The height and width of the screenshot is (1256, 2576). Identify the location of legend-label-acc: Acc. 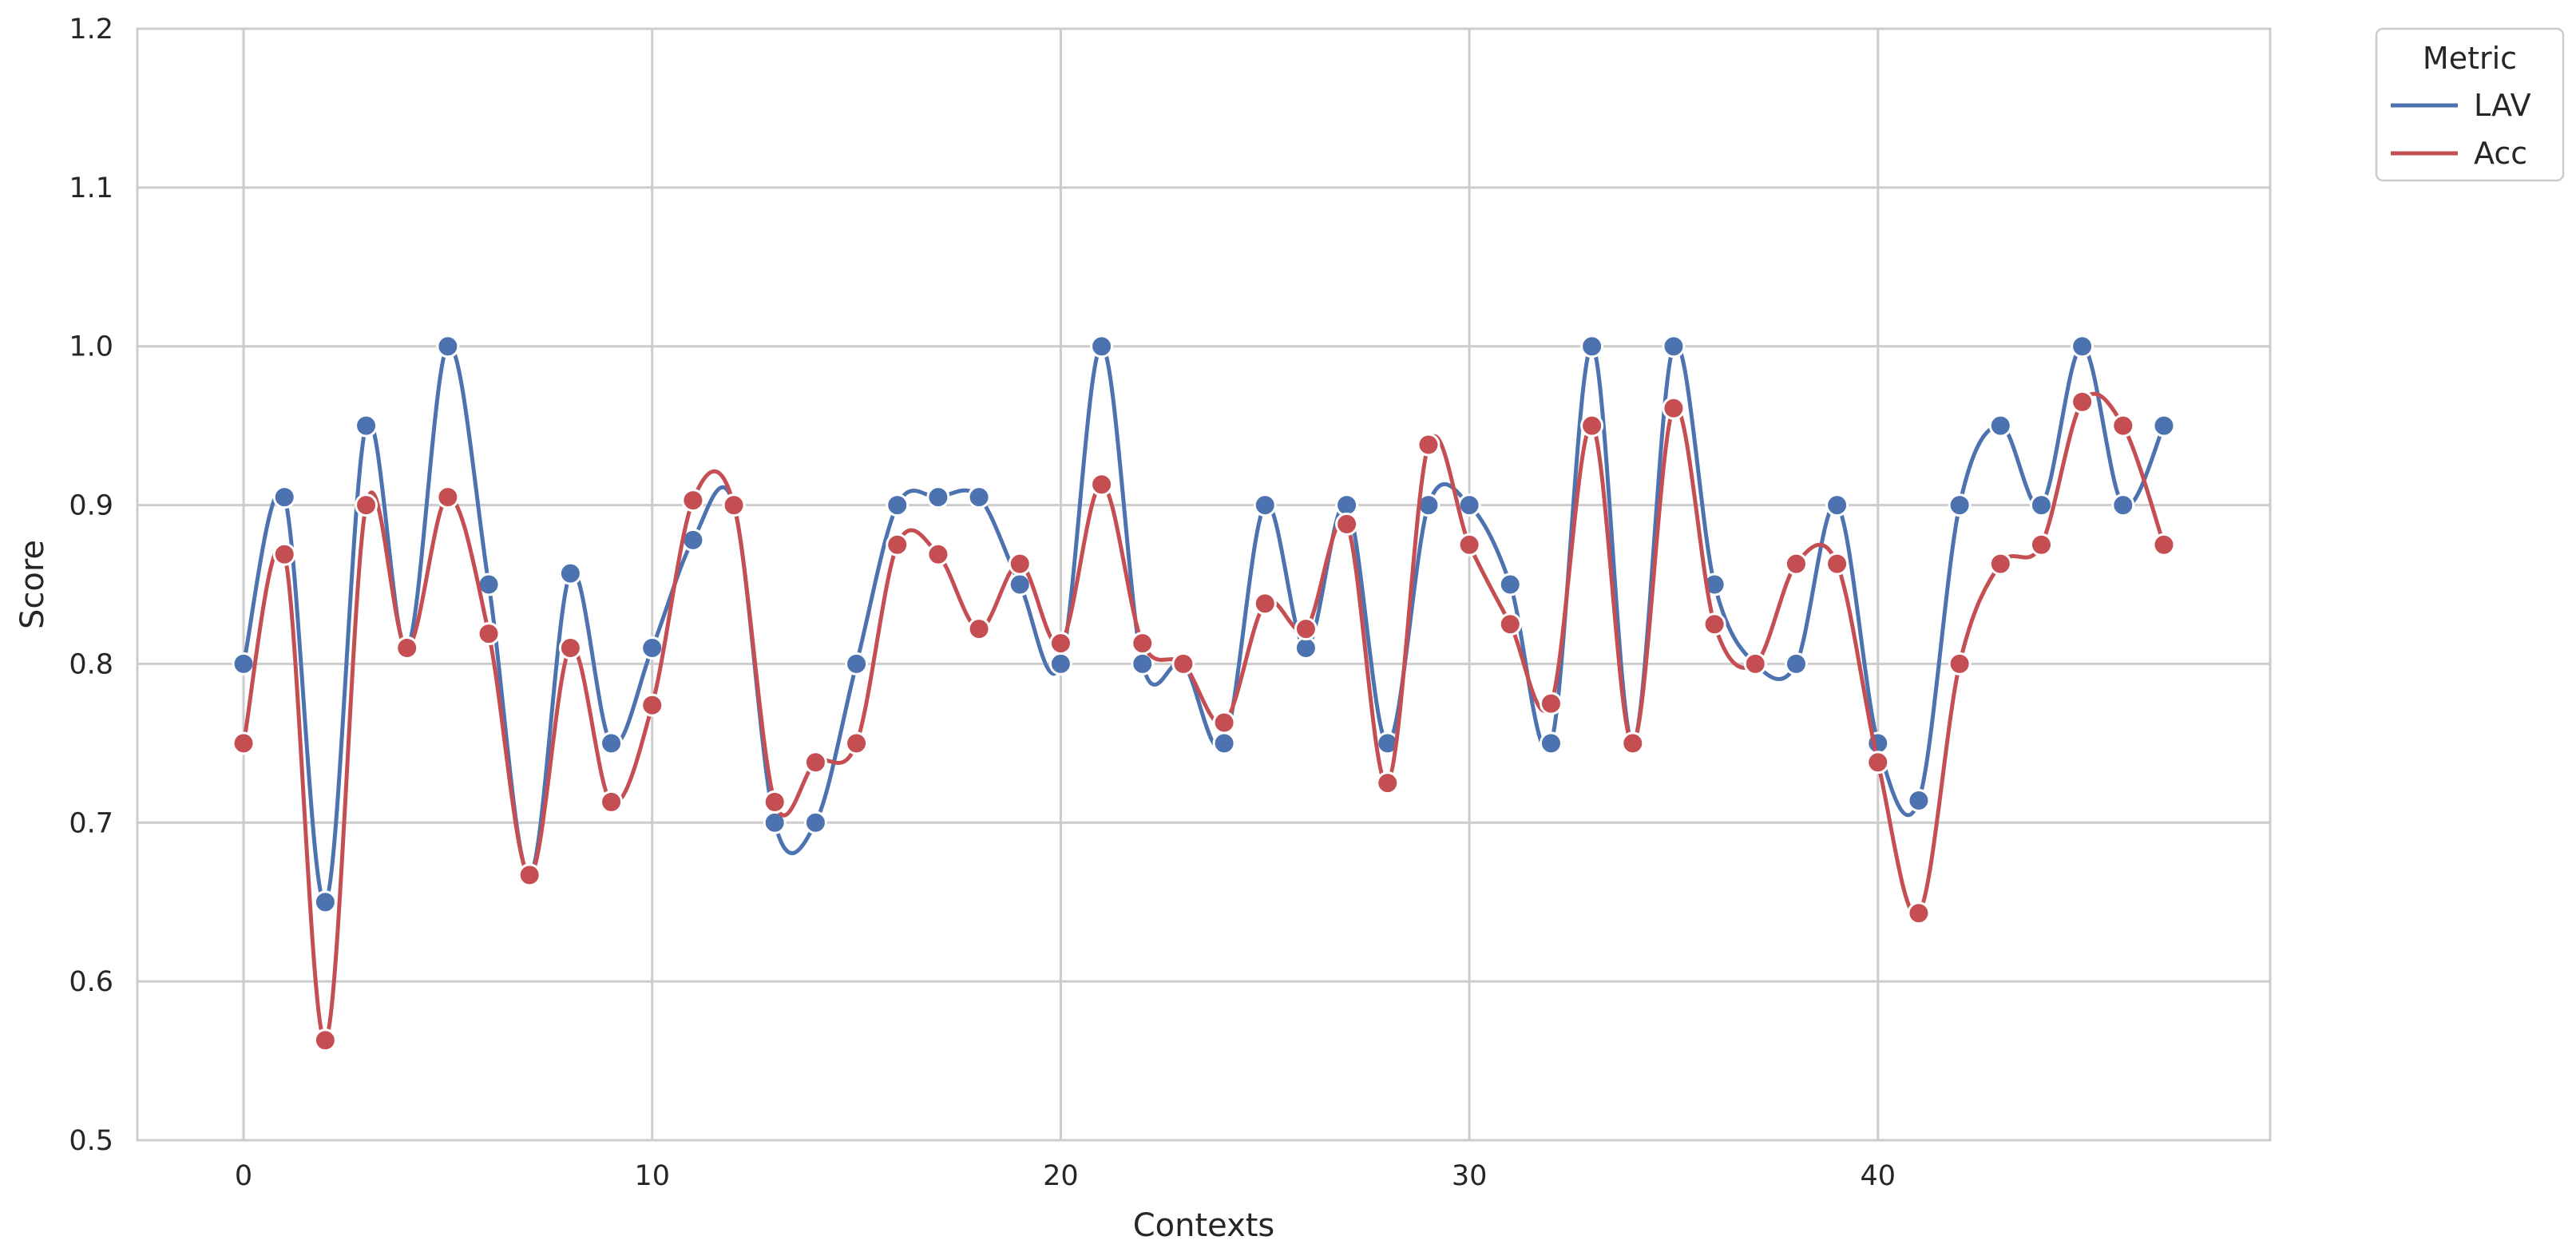
(2500, 153).